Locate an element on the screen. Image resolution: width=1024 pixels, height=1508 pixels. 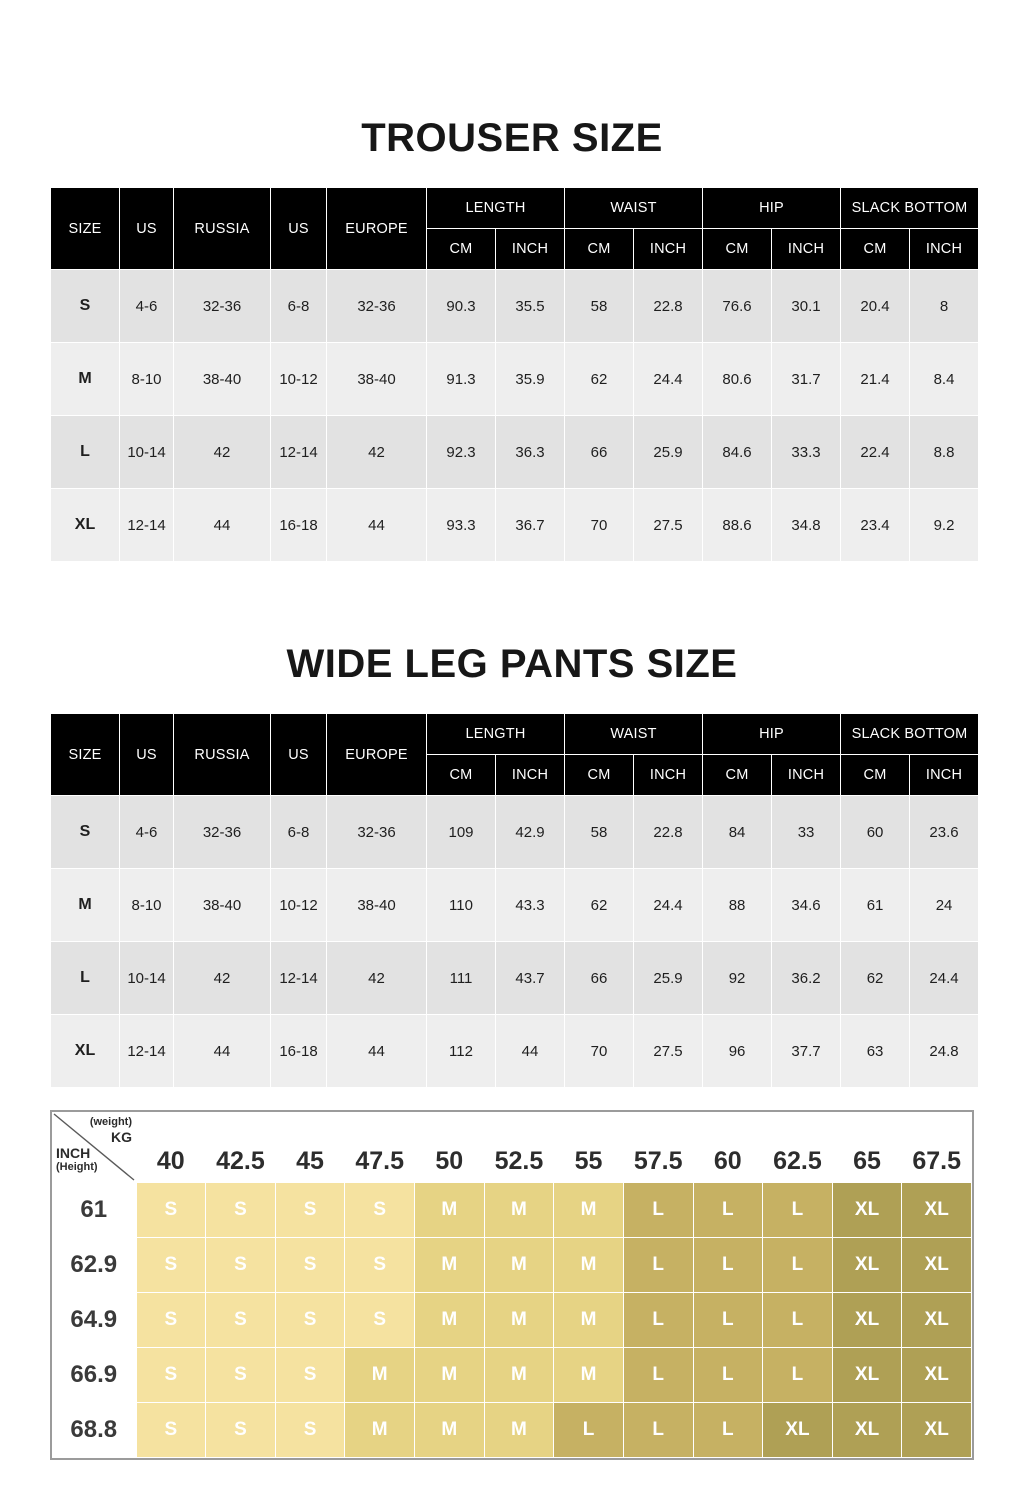
matrix-weight-header: 45 is located at coordinates (310, 1147).